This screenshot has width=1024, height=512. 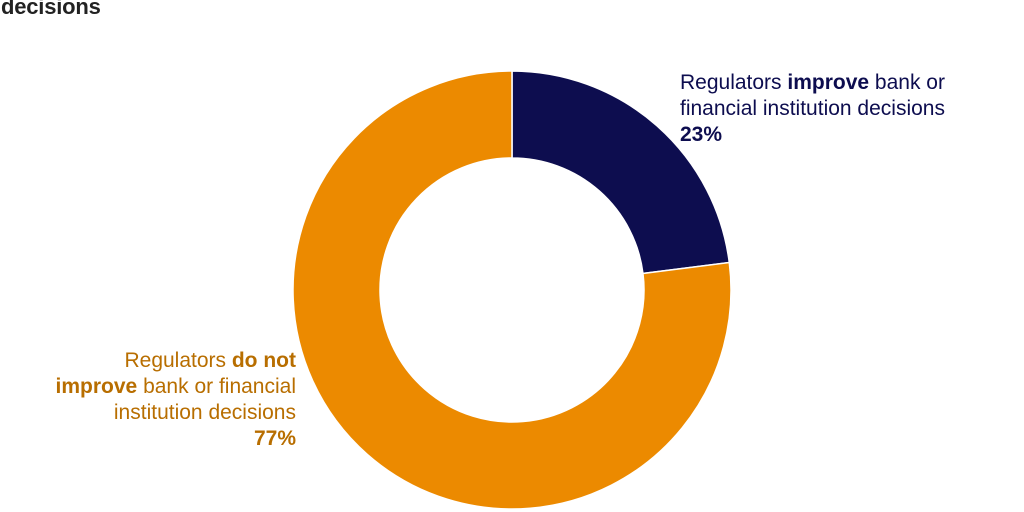 What do you see at coordinates (274, 438) in the screenshot?
I see `value-not-improve: 77%` at bounding box center [274, 438].